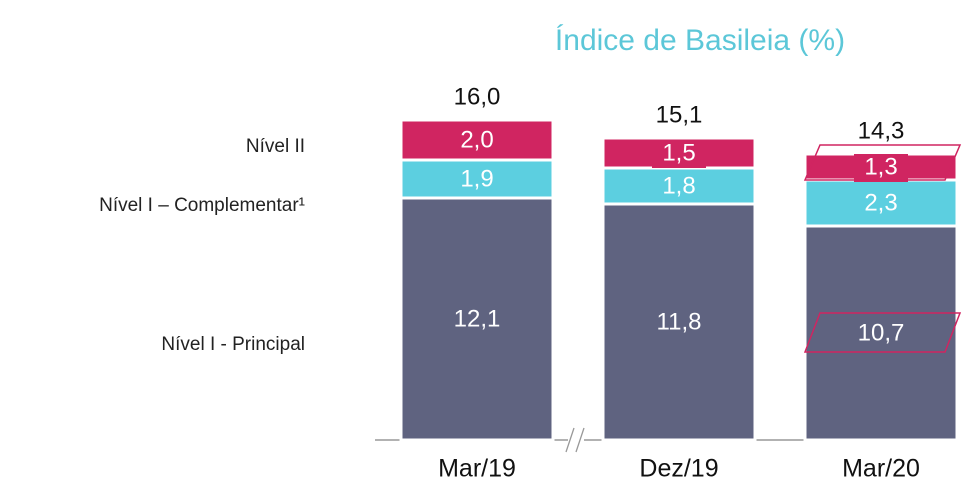 The image size is (964, 486). I want to click on value-label: 10,7, so click(881, 332).